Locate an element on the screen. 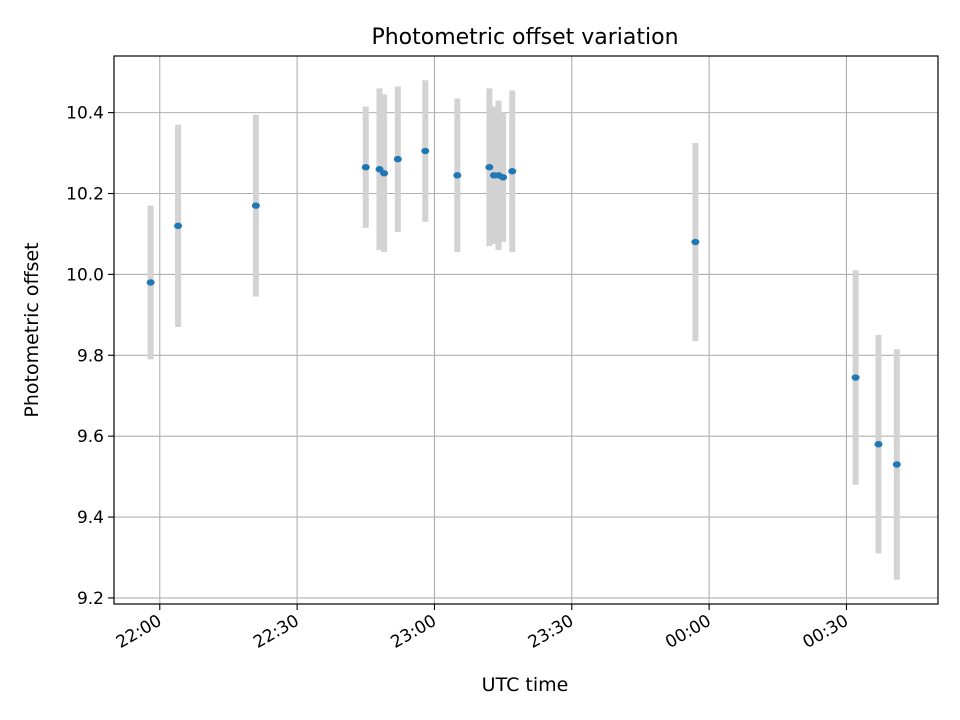 The width and height of the screenshot is (960, 720). y-tick-label: 9.8 is located at coordinates (90, 356).